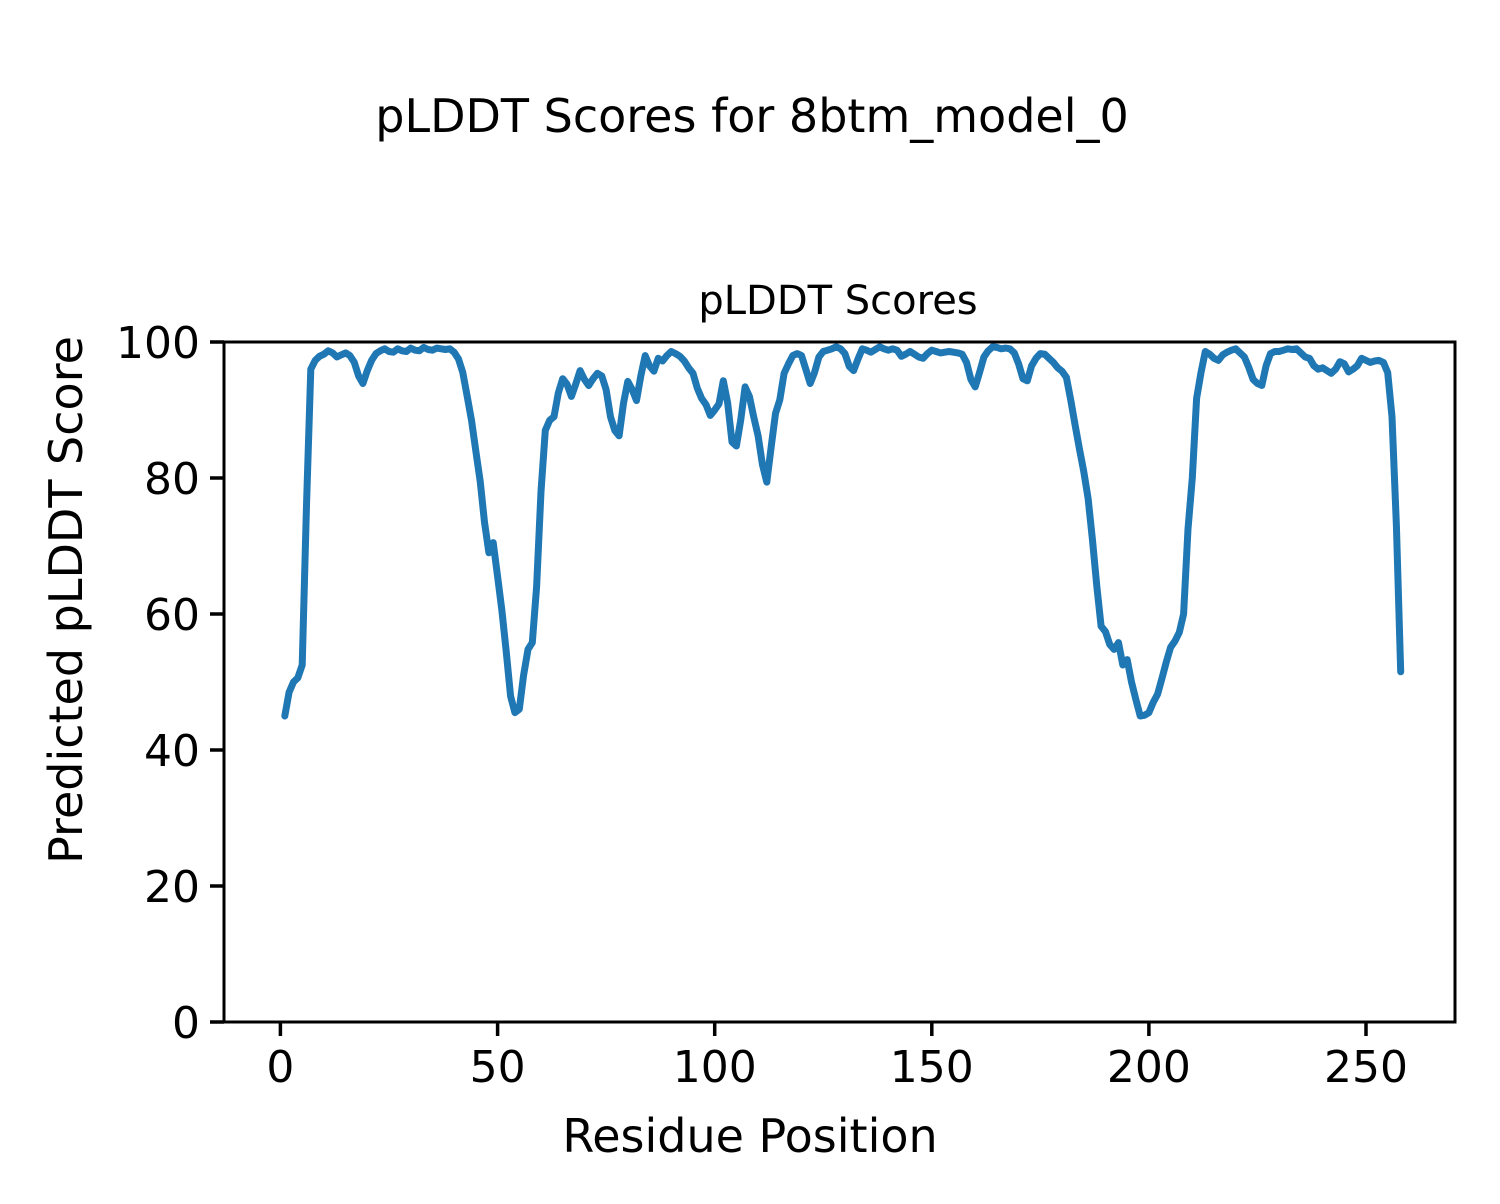 Image resolution: width=1500 pixels, height=1204 pixels. I want to click on y-axis-label: Predicted pLDDT Score, so click(66, 600).